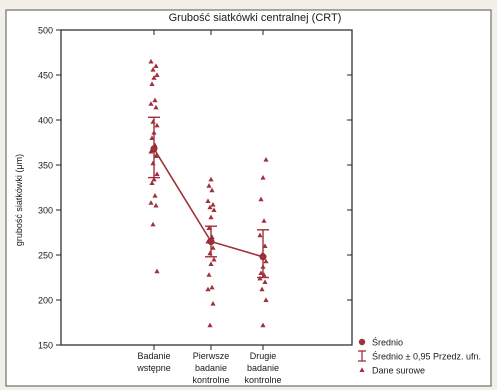 The width and height of the screenshot is (497, 390). What do you see at coordinates (263, 356) in the screenshot?
I see `x-tick-label: Drugie` at bounding box center [263, 356].